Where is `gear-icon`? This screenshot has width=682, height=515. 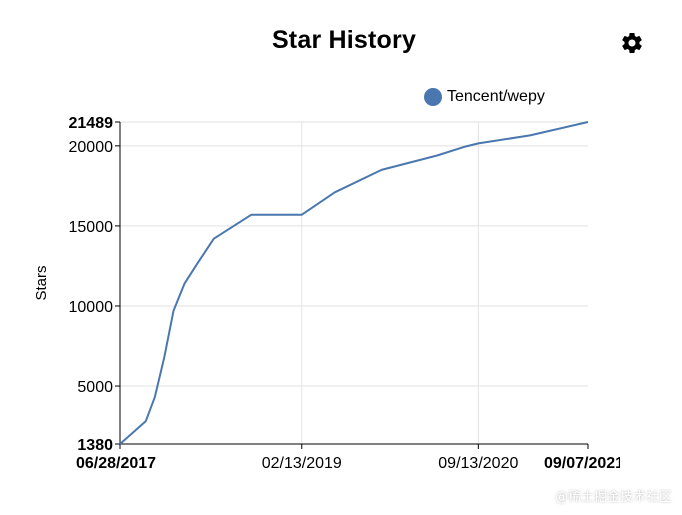 gear-icon is located at coordinates (632, 42).